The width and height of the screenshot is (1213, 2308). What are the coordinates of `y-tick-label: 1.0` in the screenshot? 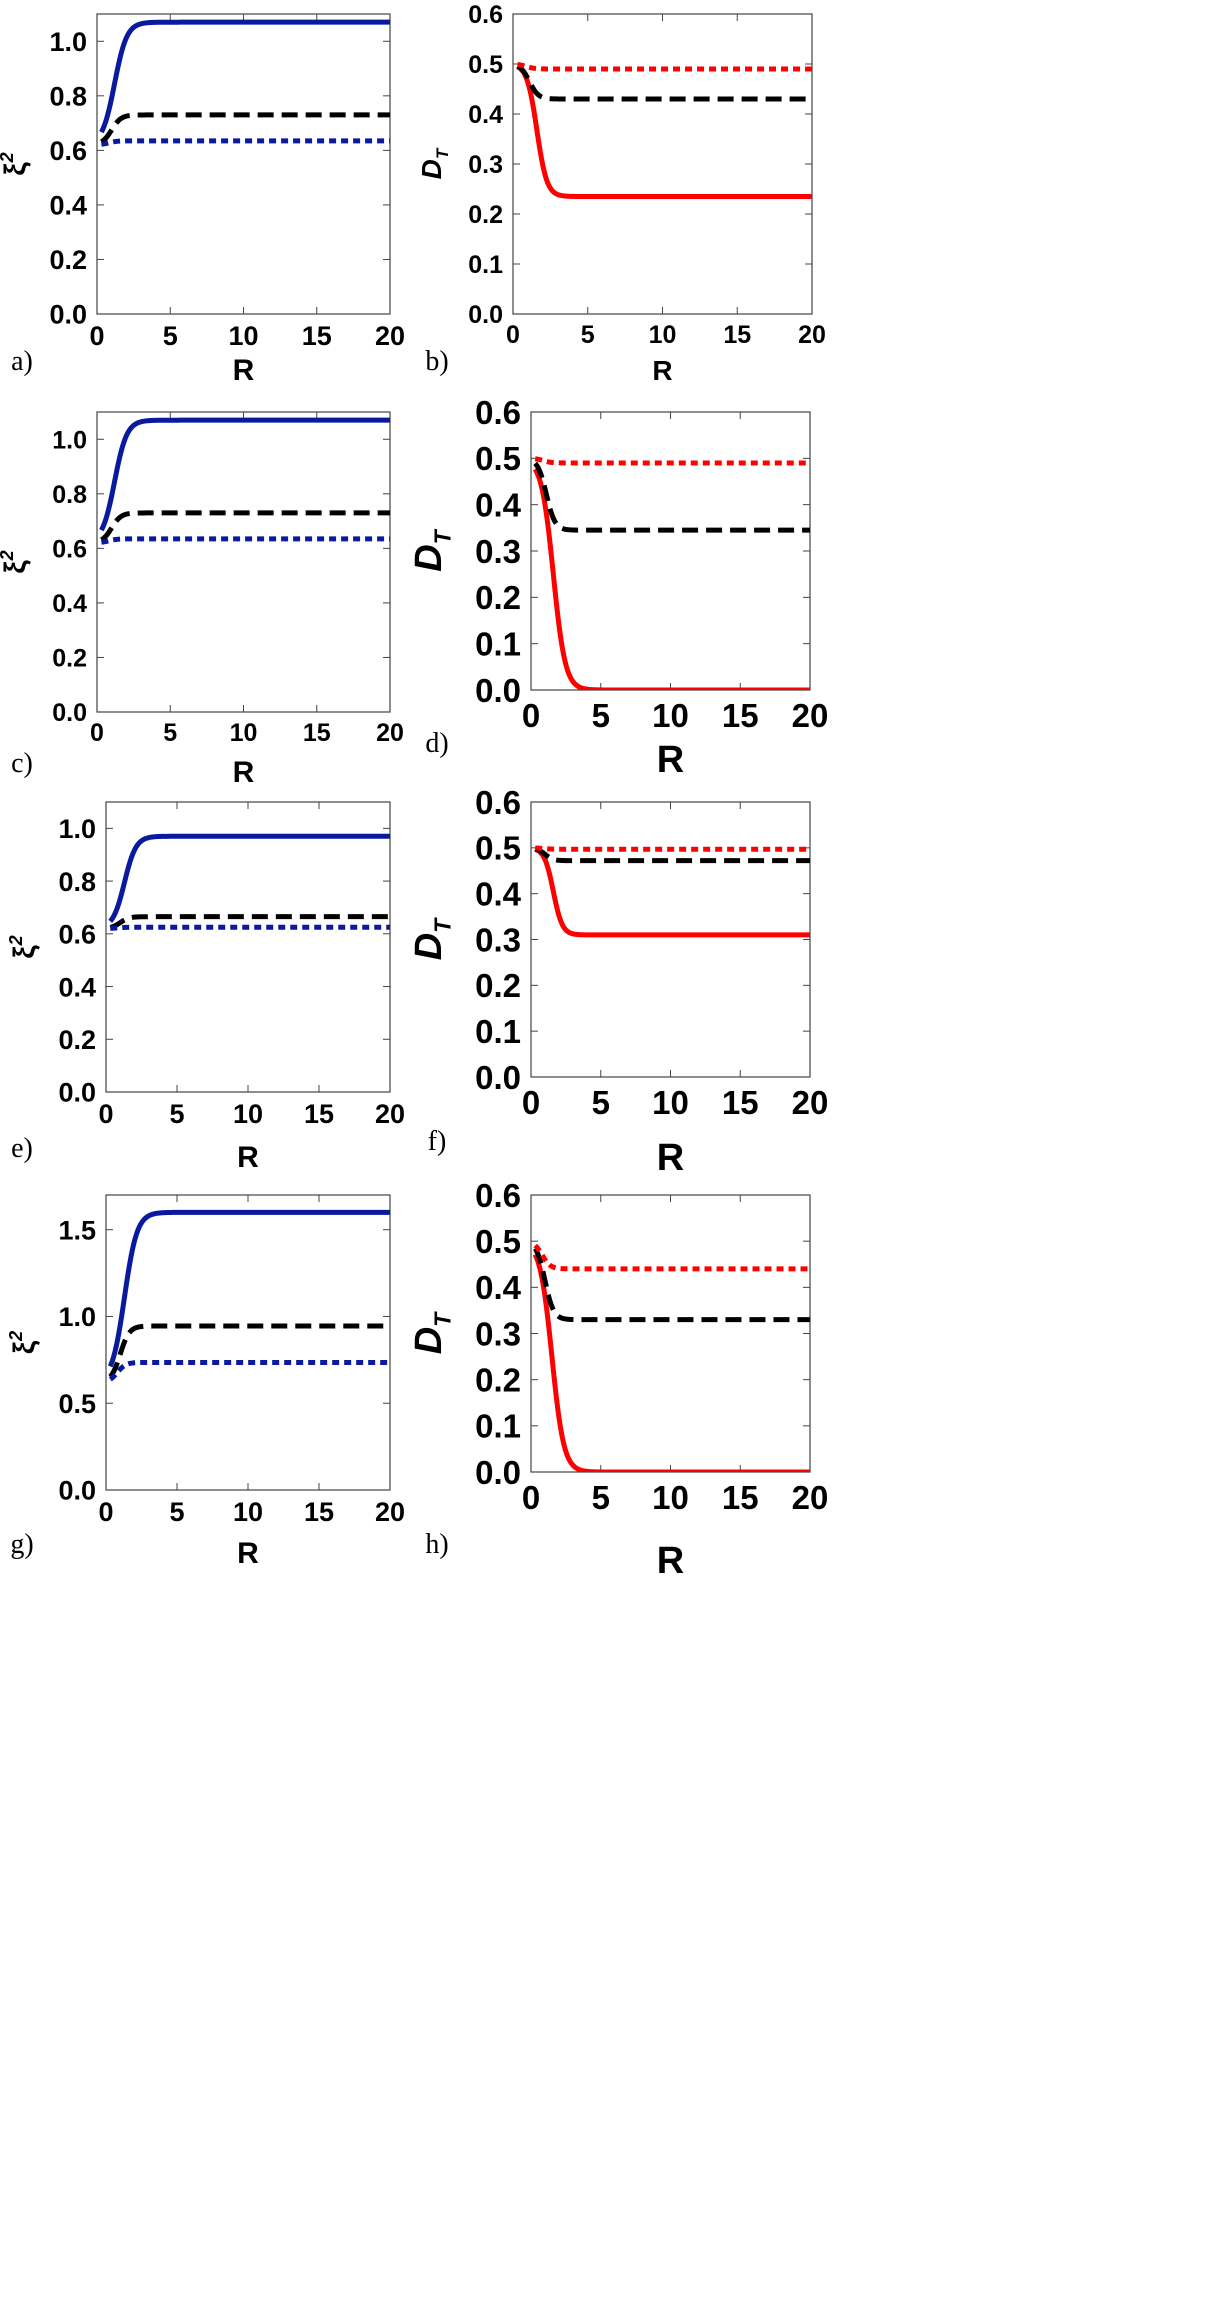 It's located at (77, 1317).